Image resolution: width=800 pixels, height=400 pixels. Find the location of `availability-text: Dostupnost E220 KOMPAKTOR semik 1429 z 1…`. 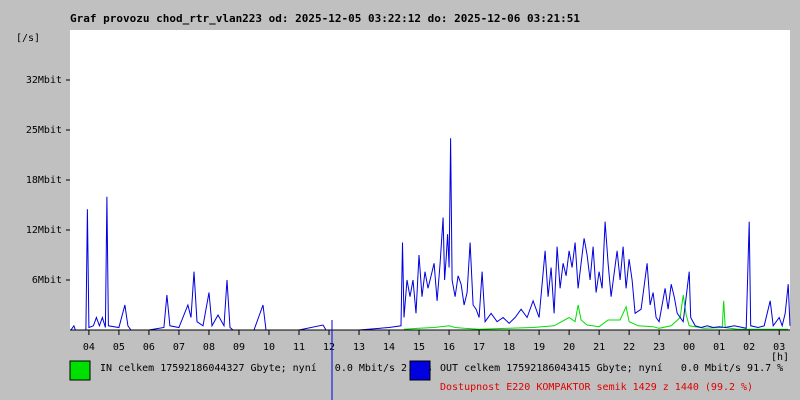

availability-text: Dostupnost E220 KOMPAKTOR semik 1429 z 1… is located at coordinates (596, 387).